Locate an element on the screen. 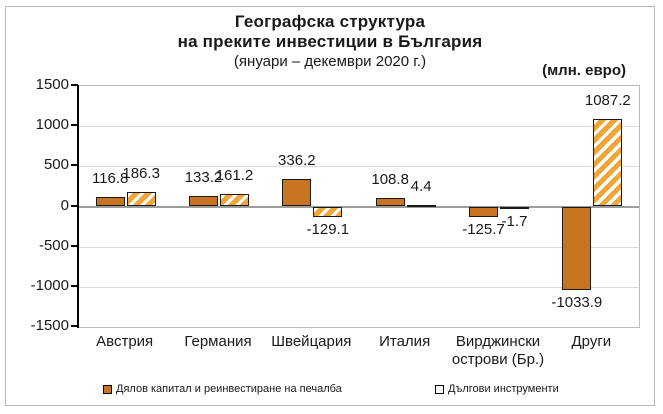 The image size is (663, 414). bar-value-label: 116.8 is located at coordinates (110, 179).